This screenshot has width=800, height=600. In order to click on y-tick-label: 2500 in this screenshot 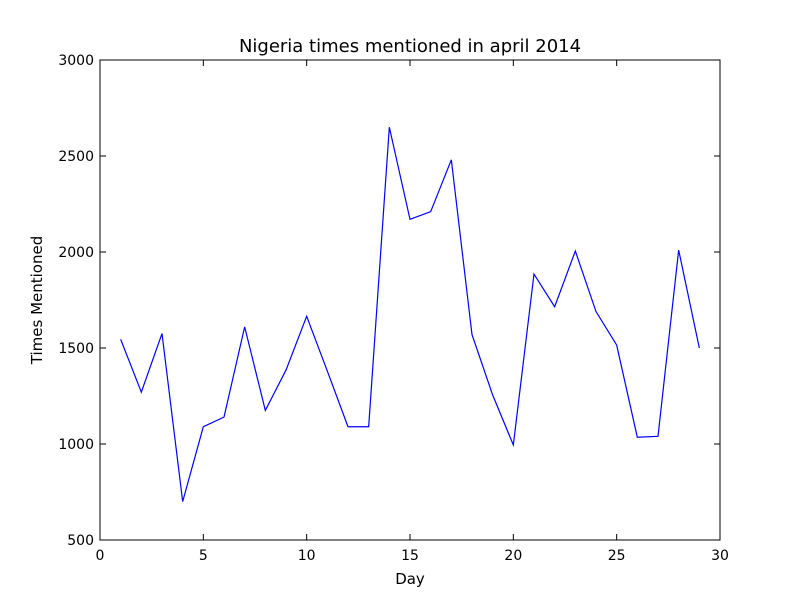, I will do `click(76, 157)`.